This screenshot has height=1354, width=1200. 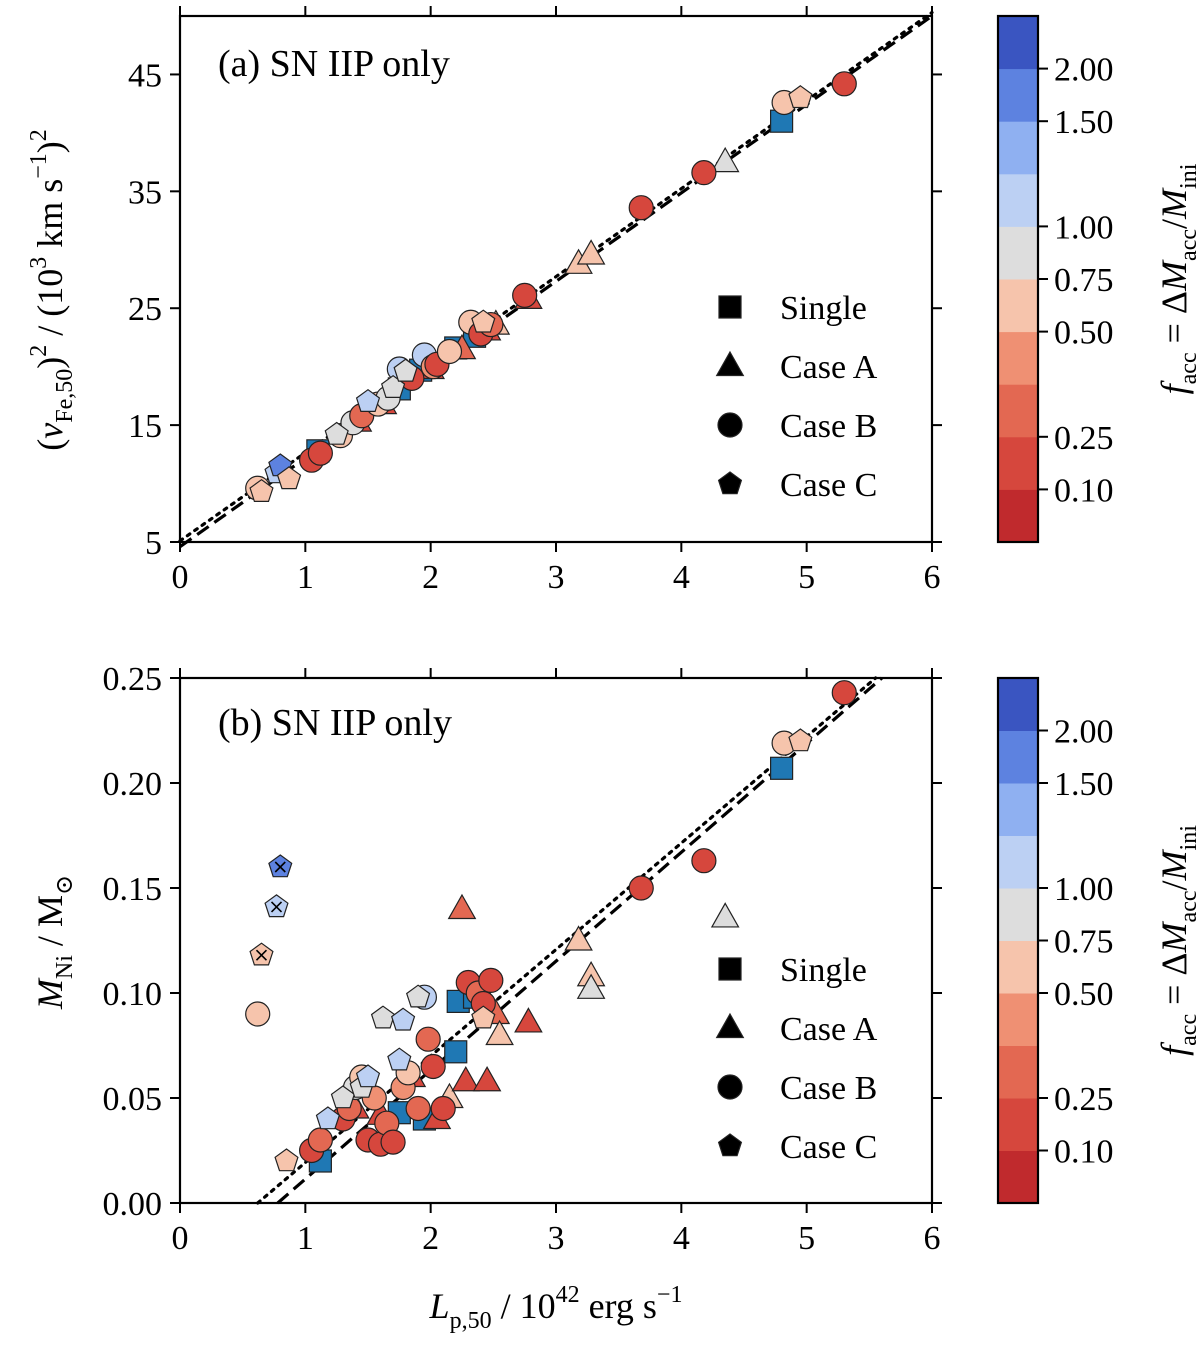 What do you see at coordinates (133, 784) in the screenshot?
I see `panel-b-y-tick-label: 0.20` at bounding box center [133, 784].